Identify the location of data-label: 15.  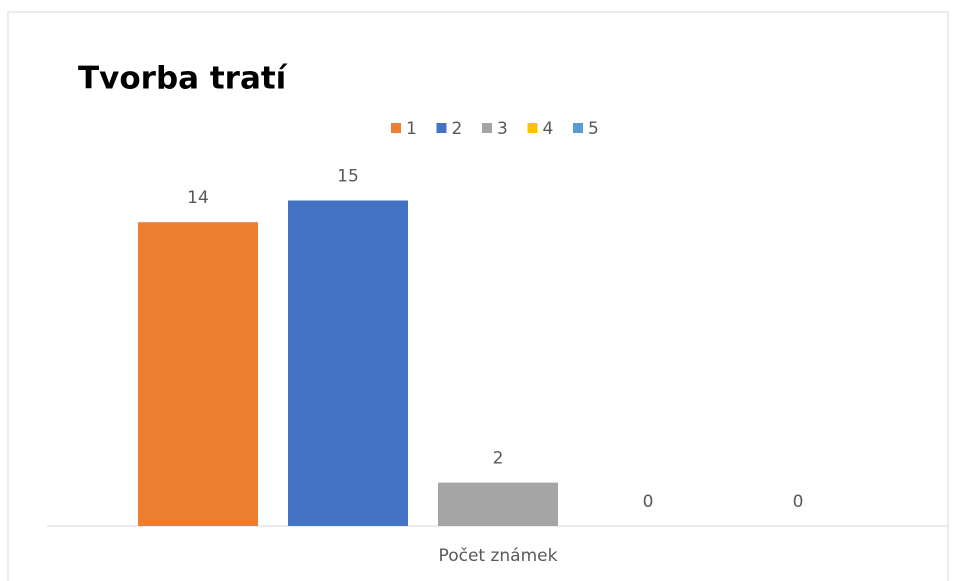
(348, 177).